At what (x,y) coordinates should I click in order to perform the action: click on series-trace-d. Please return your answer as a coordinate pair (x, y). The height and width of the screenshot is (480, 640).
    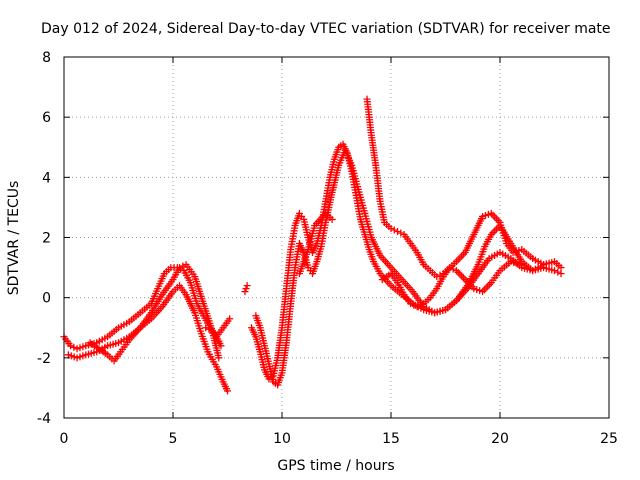
    Looking at the image, I should click on (218, 328).